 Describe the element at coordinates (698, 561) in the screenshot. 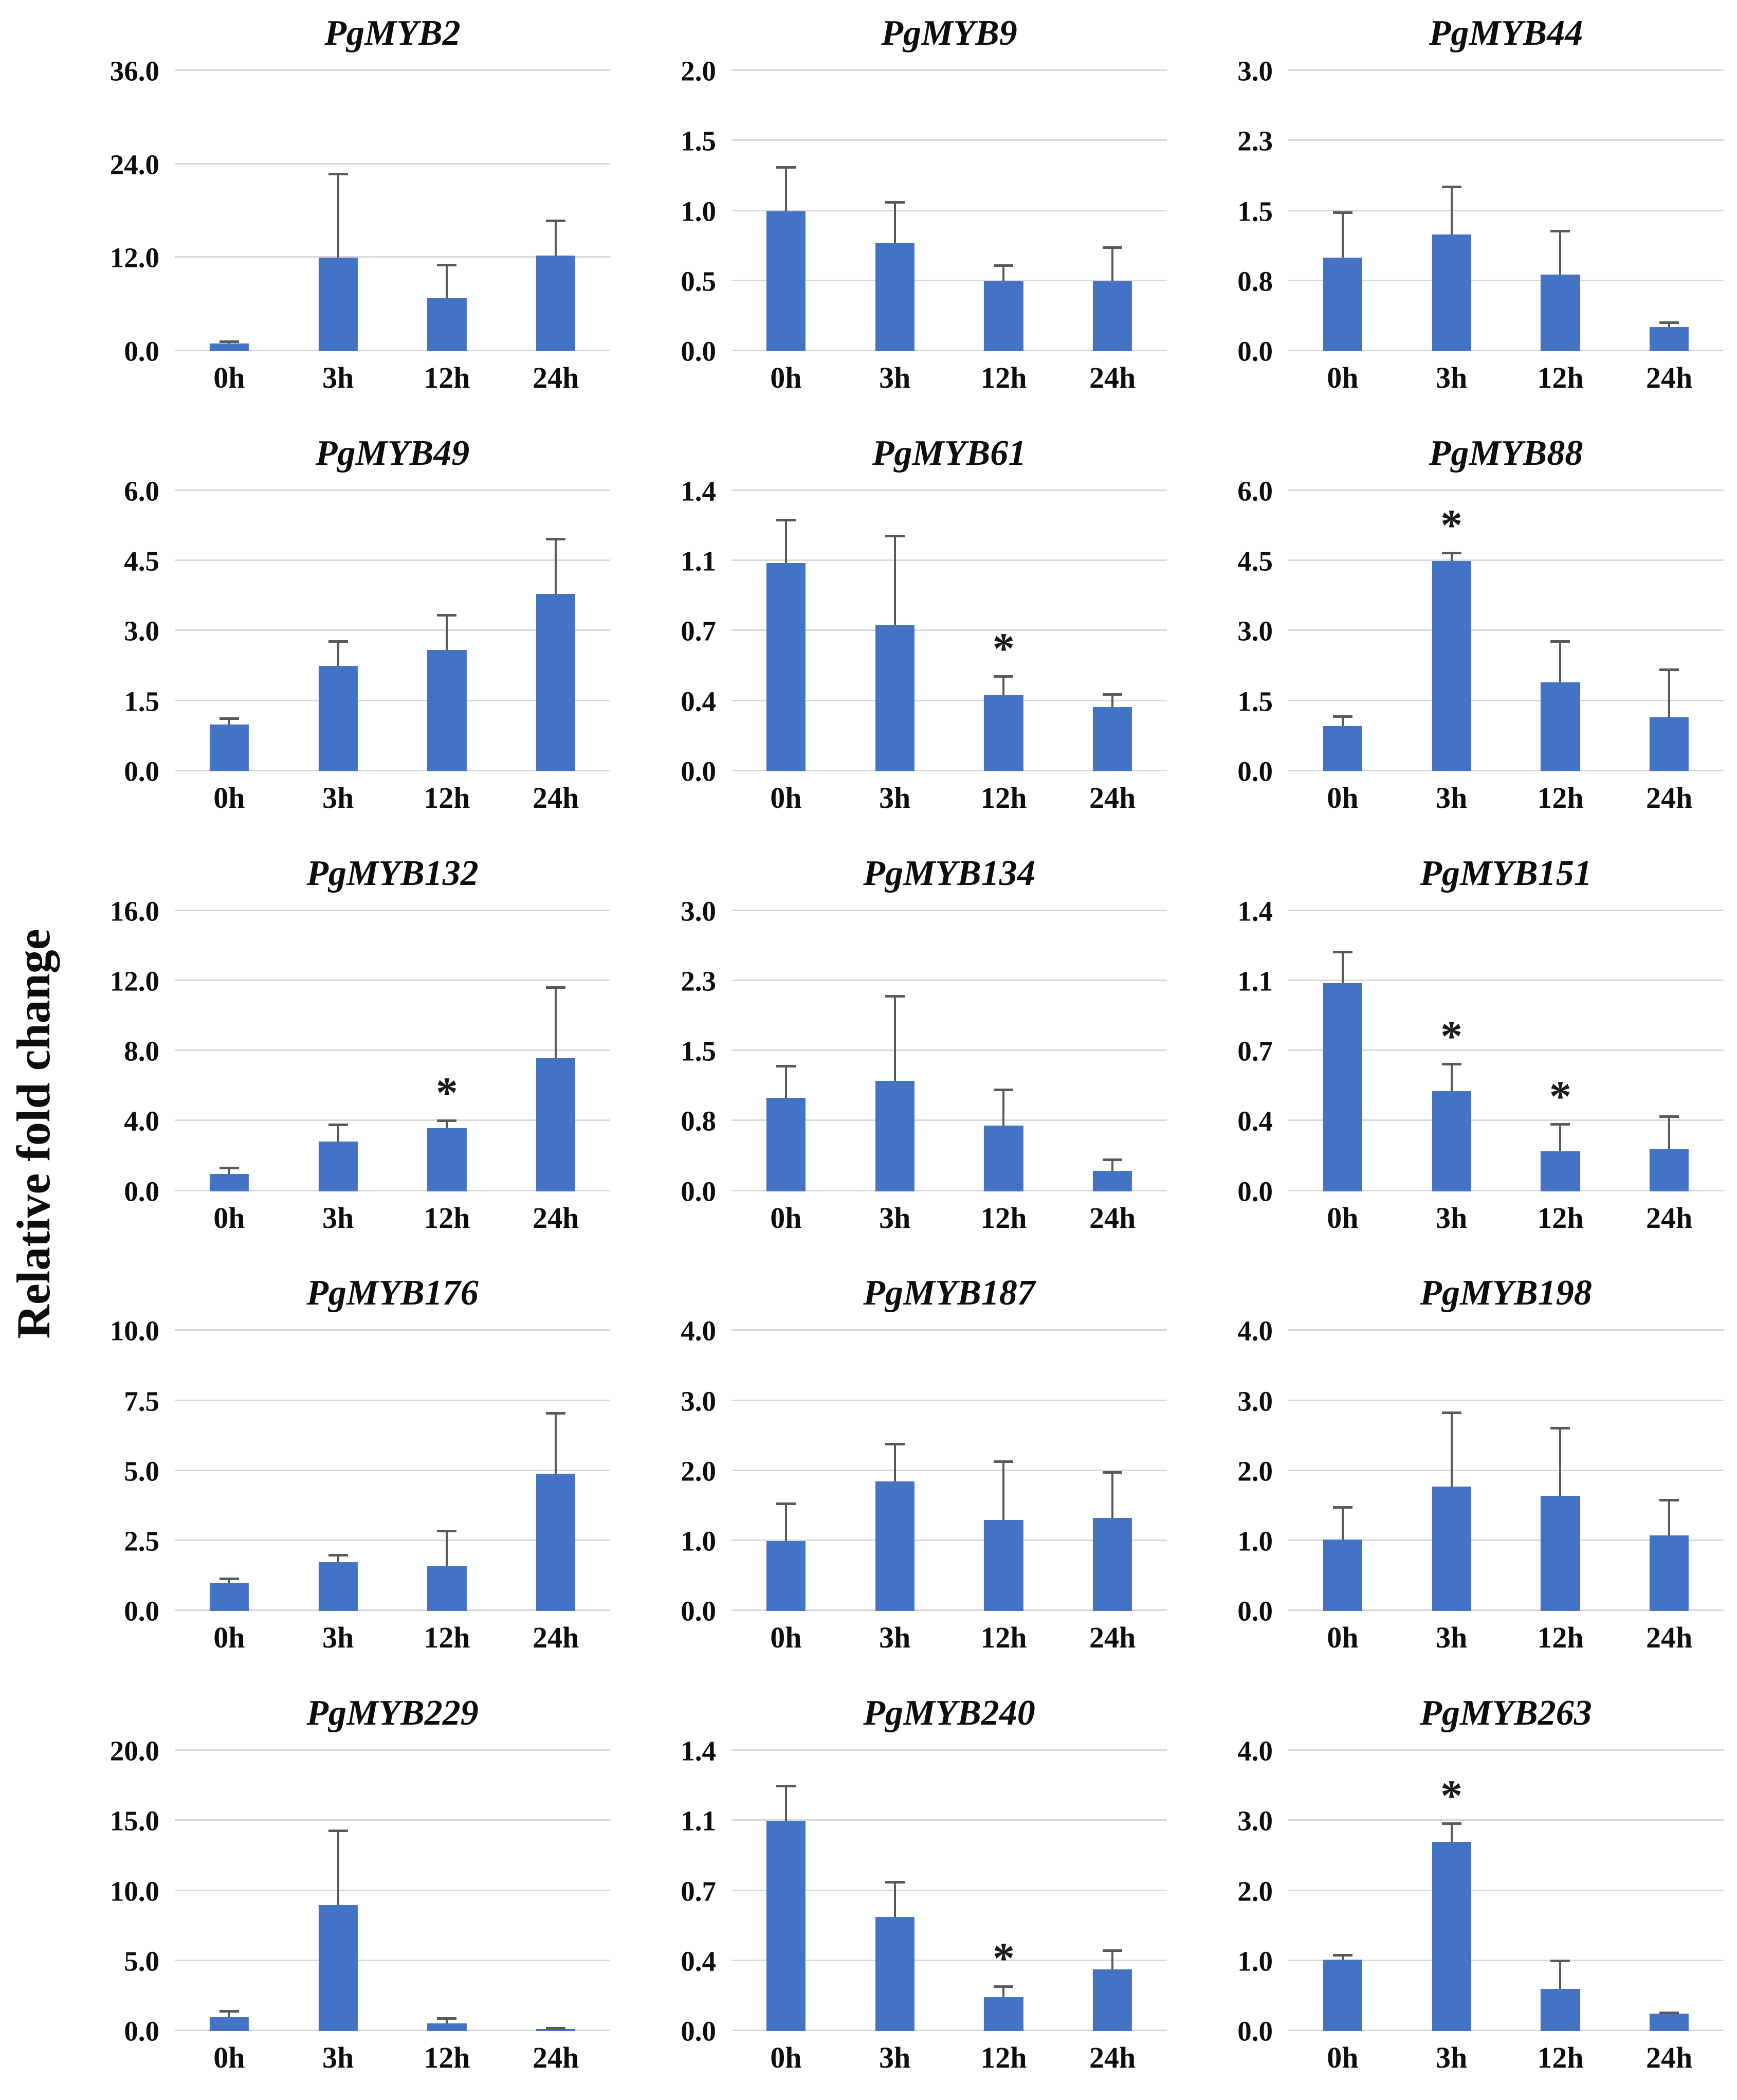

I see `y-tick-label: 1.1` at that location.